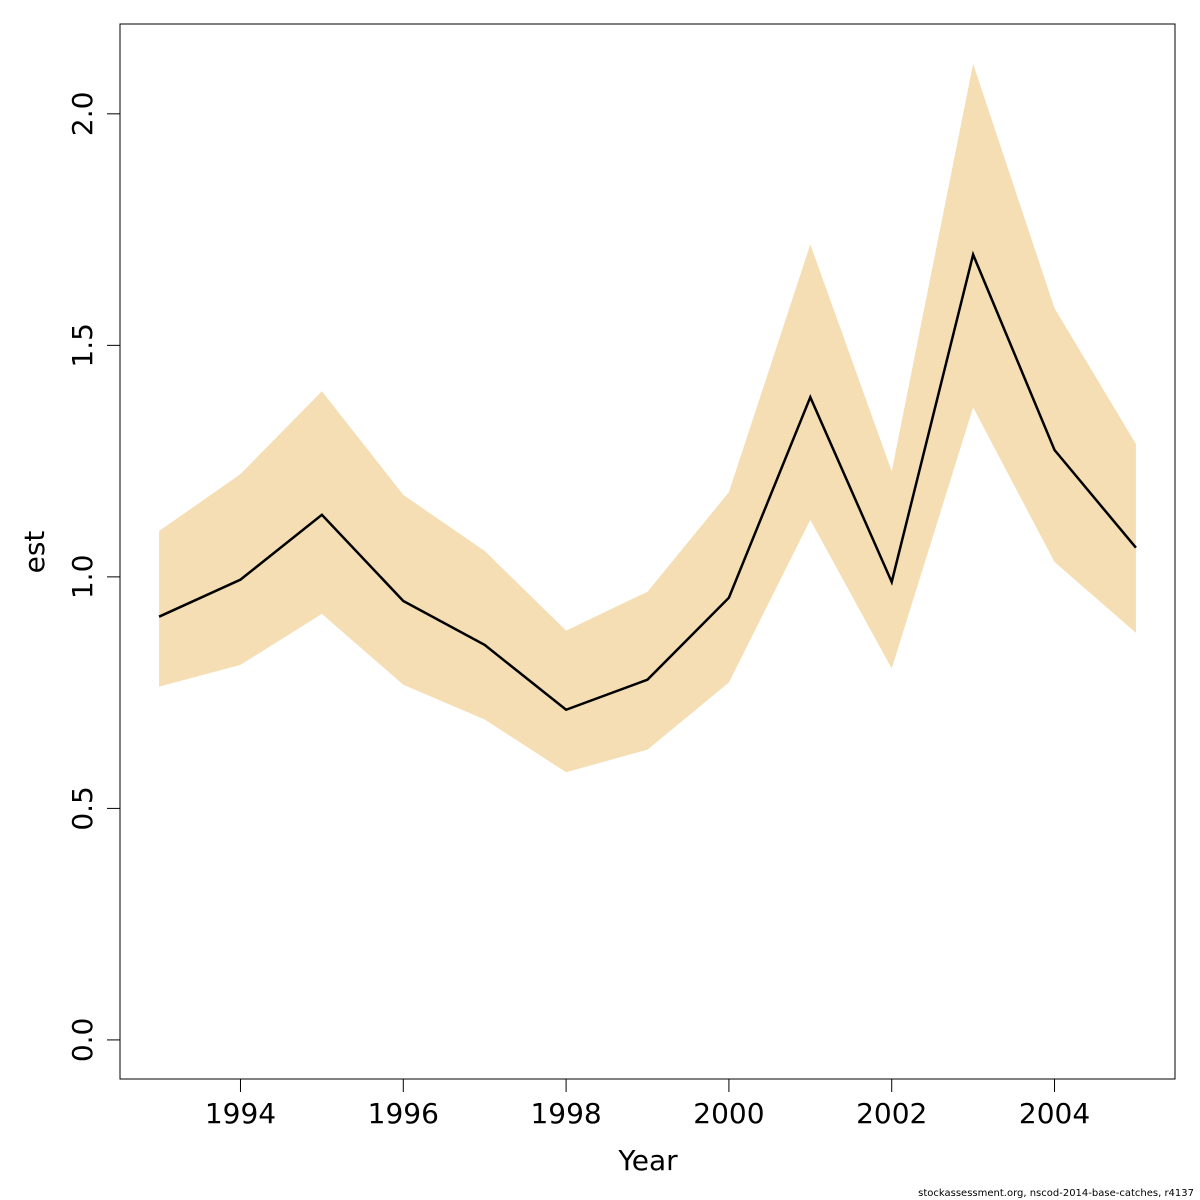 This screenshot has width=1200, height=1200. What do you see at coordinates (240, 1113) in the screenshot?
I see `x-tick-label: 1994` at bounding box center [240, 1113].